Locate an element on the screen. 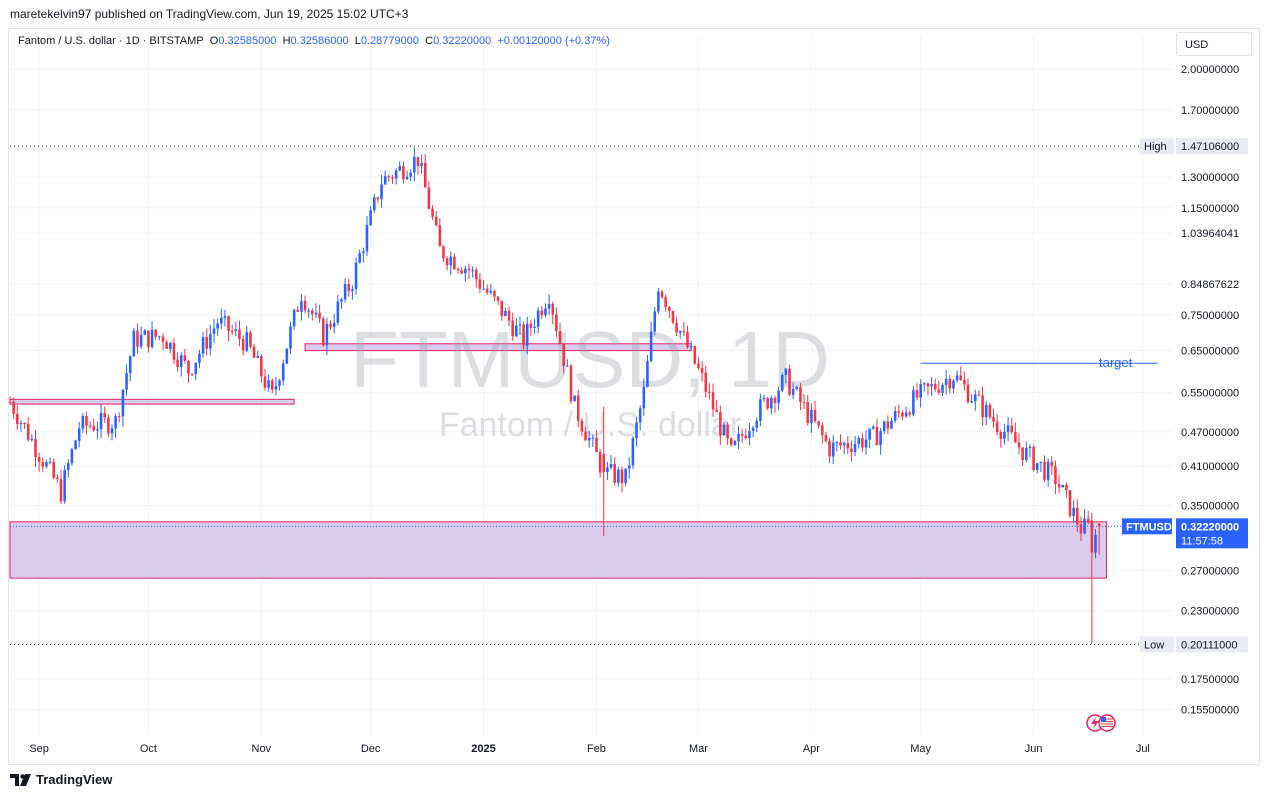 The image size is (1268, 799). price-tick-label: 2.00000000 is located at coordinates (1210, 70).